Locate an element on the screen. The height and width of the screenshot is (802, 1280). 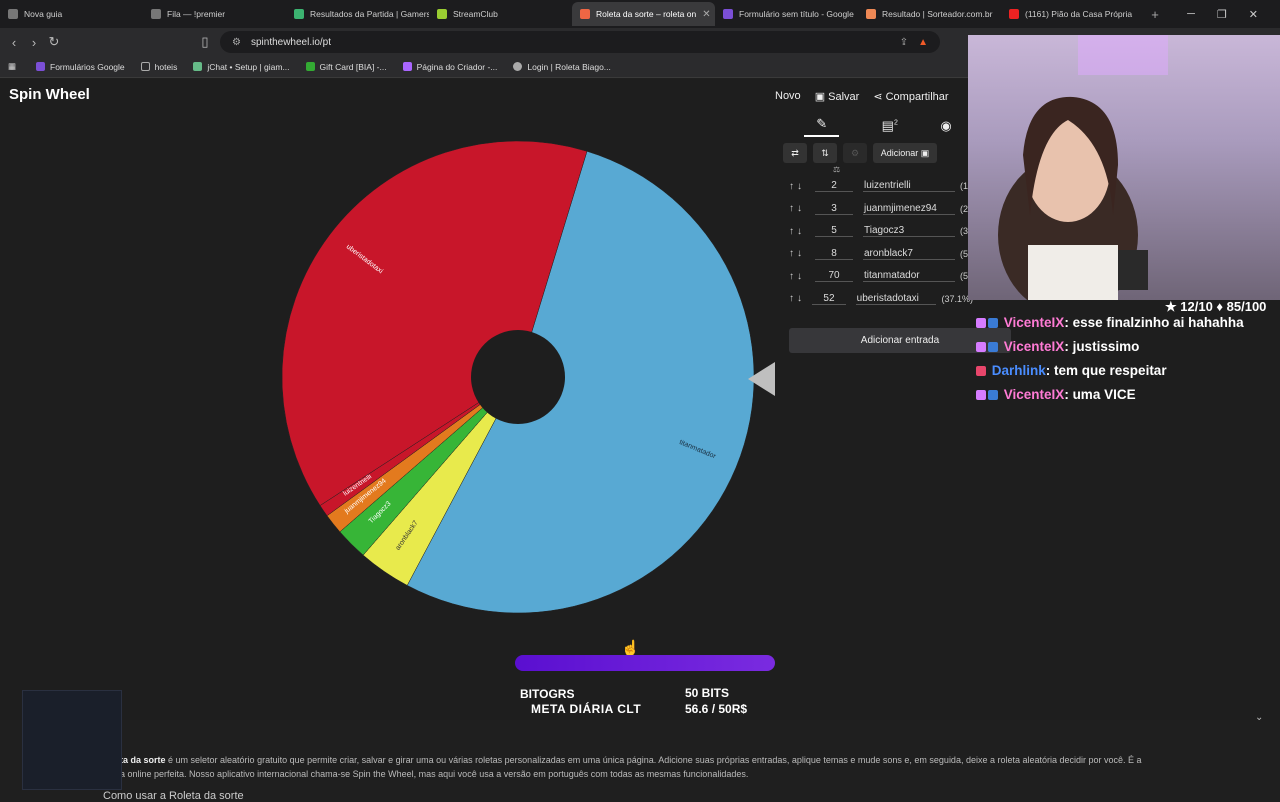
bits-amount: 50 BITS is located at coordinates (707, 693).